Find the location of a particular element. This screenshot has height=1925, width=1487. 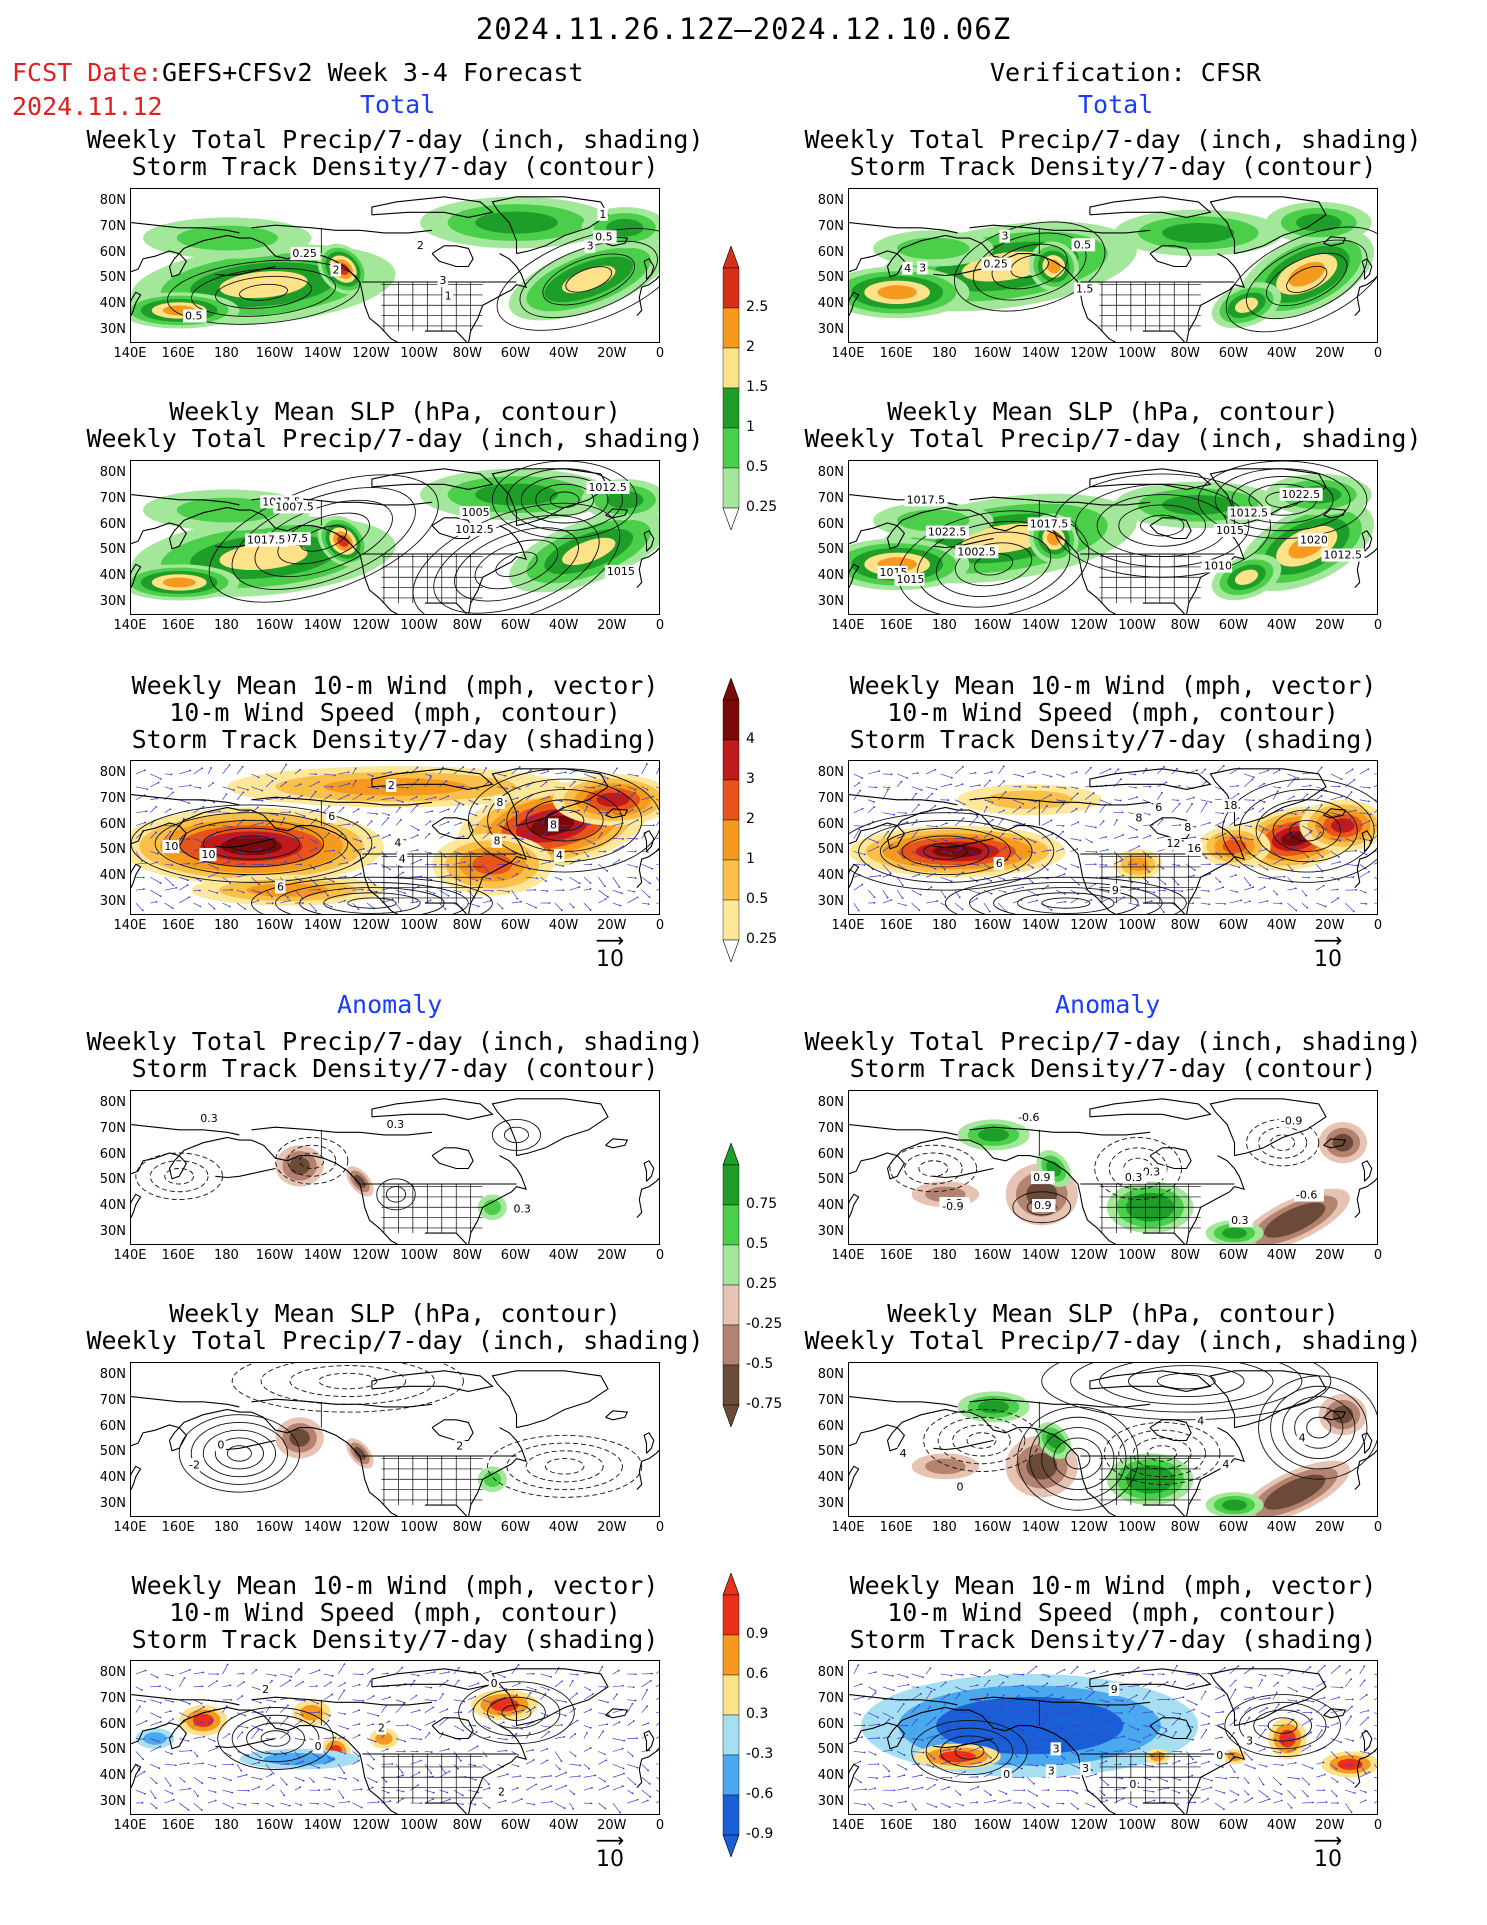

contour-label: 0.9 is located at coordinates (1042, 1177).